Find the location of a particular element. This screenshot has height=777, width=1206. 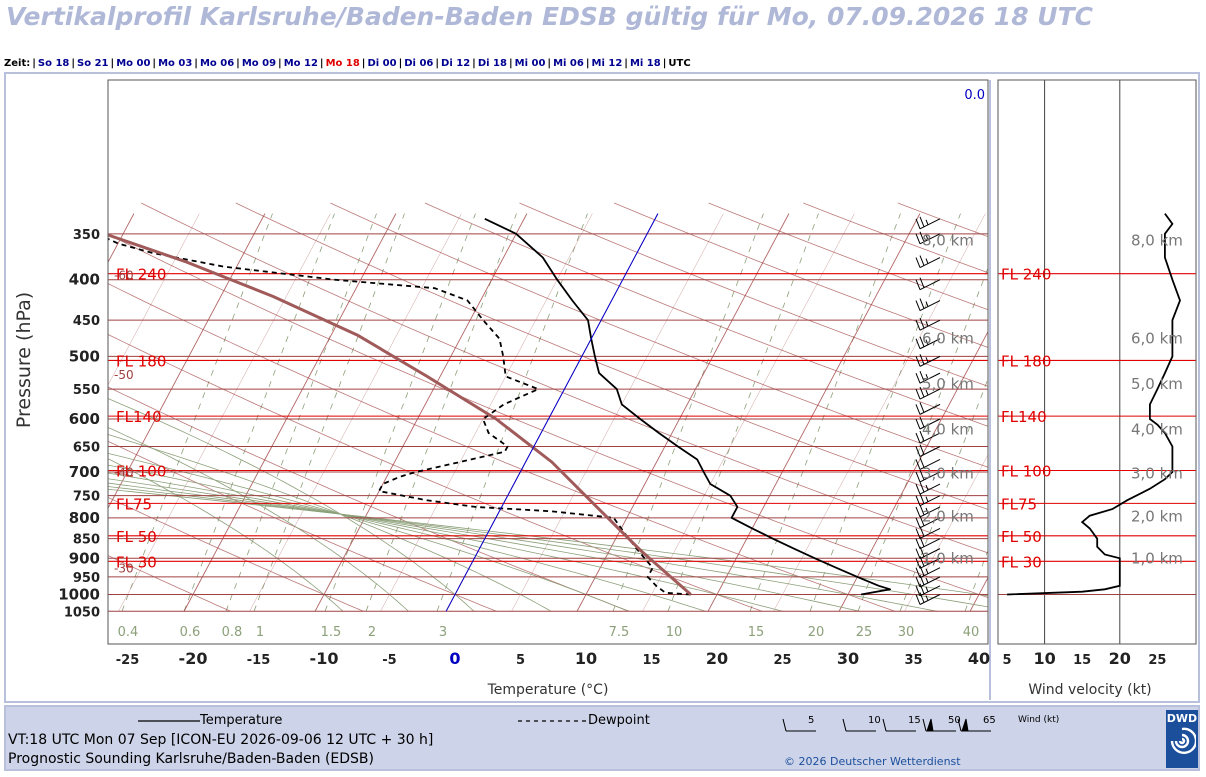

time-item: Di 12 is located at coordinates (456, 63).